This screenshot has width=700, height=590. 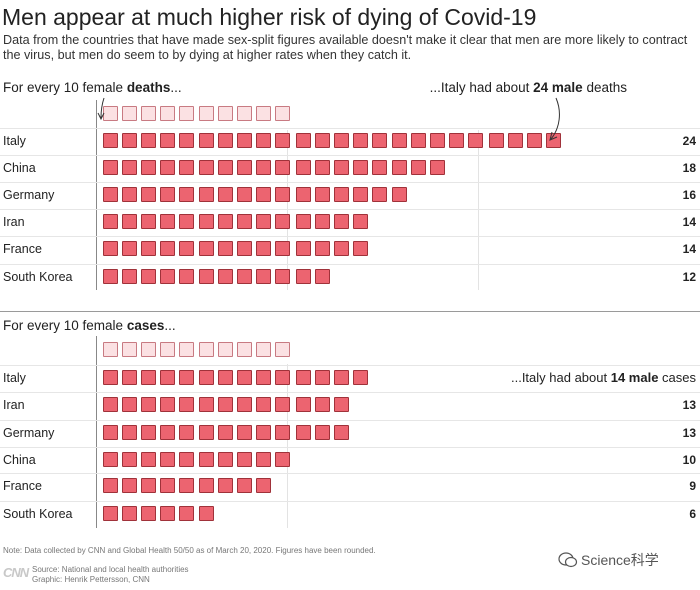 What do you see at coordinates (14, 405) in the screenshot?
I see `cases-row-label: Iran` at bounding box center [14, 405].